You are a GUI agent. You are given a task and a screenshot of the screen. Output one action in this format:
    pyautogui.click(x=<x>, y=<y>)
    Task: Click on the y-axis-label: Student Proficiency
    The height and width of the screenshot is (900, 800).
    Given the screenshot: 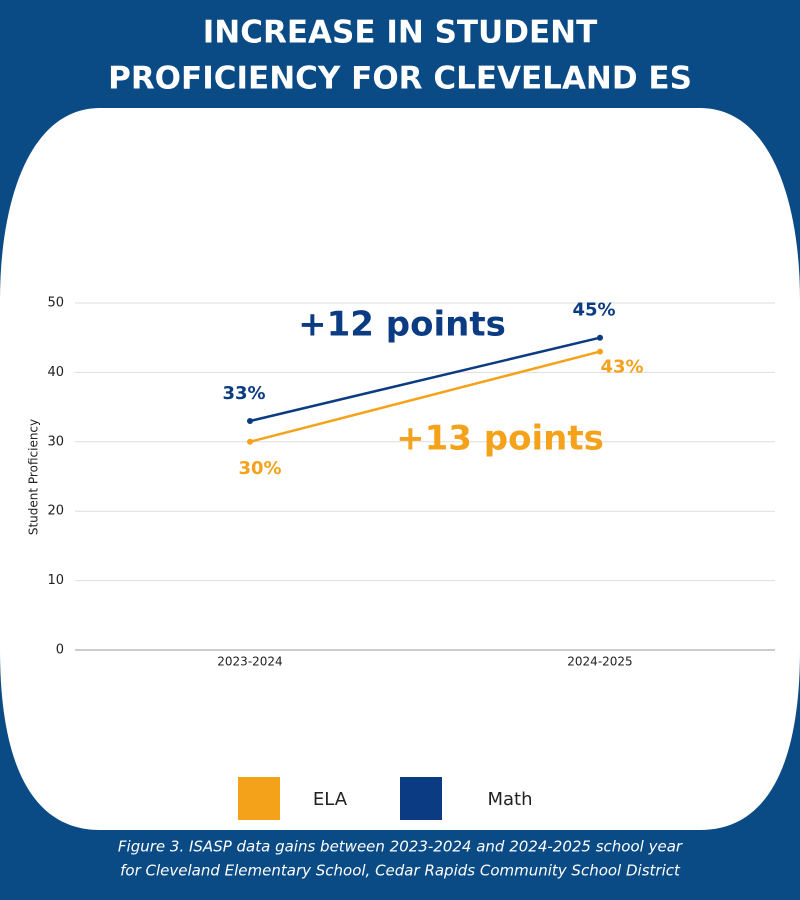 What is the action you would take?
    pyautogui.click(x=34, y=477)
    